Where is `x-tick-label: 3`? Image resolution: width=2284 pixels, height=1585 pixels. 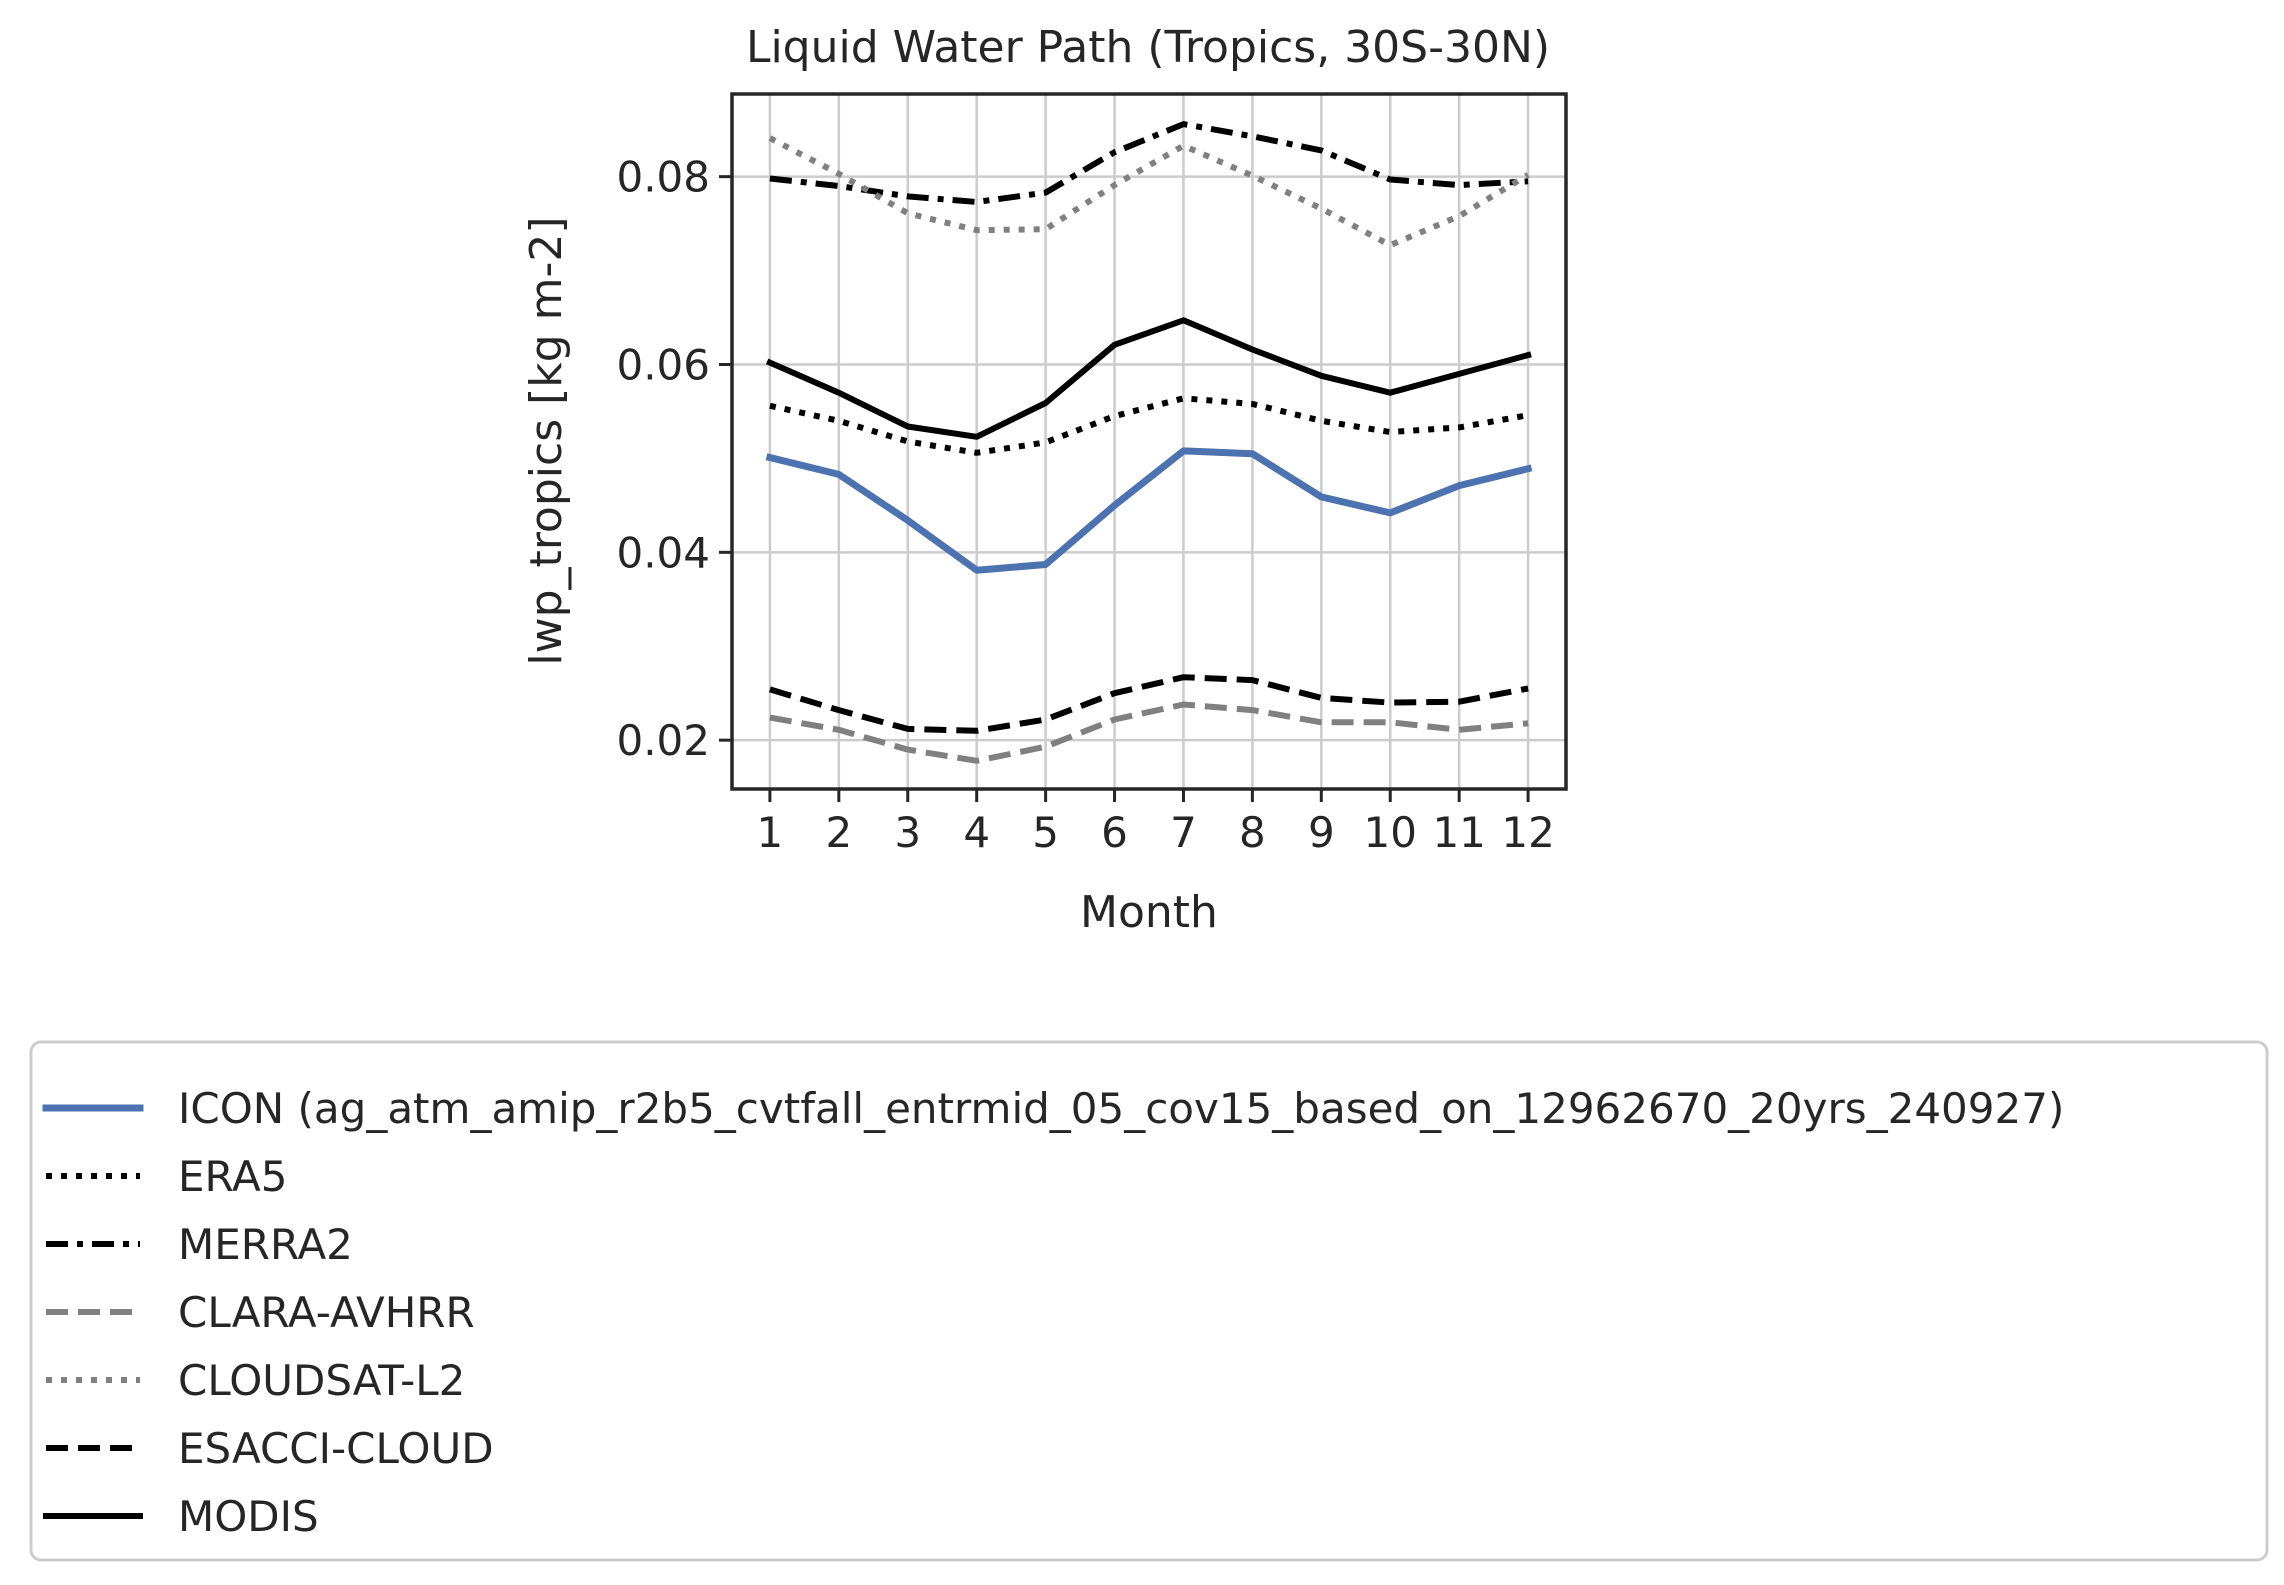
x-tick-label: 3 is located at coordinates (907, 832).